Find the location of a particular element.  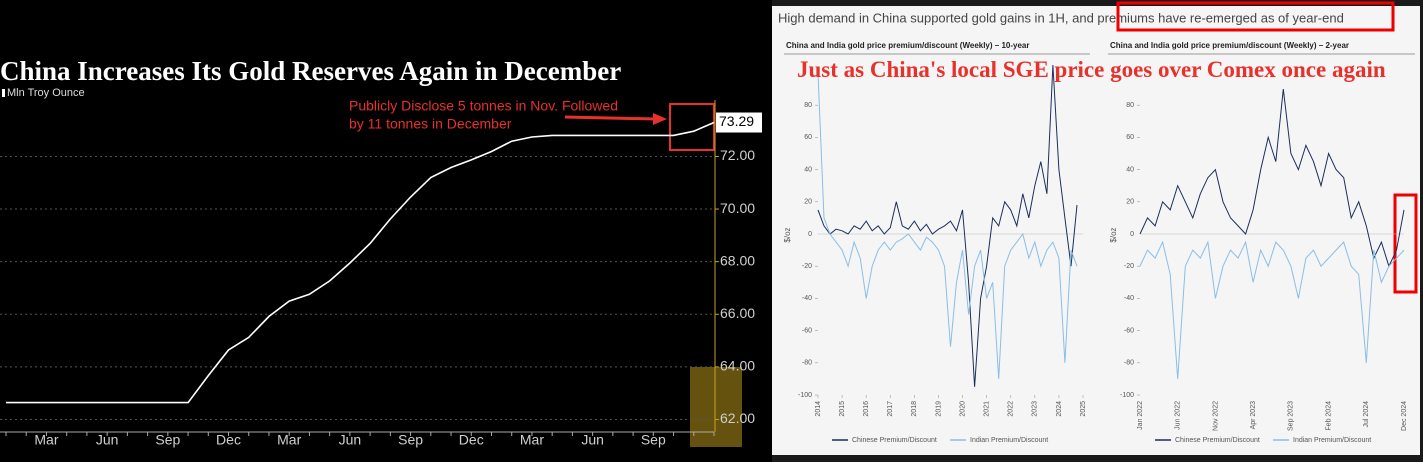

x-tick-label: 2017 is located at coordinates (890, 409).